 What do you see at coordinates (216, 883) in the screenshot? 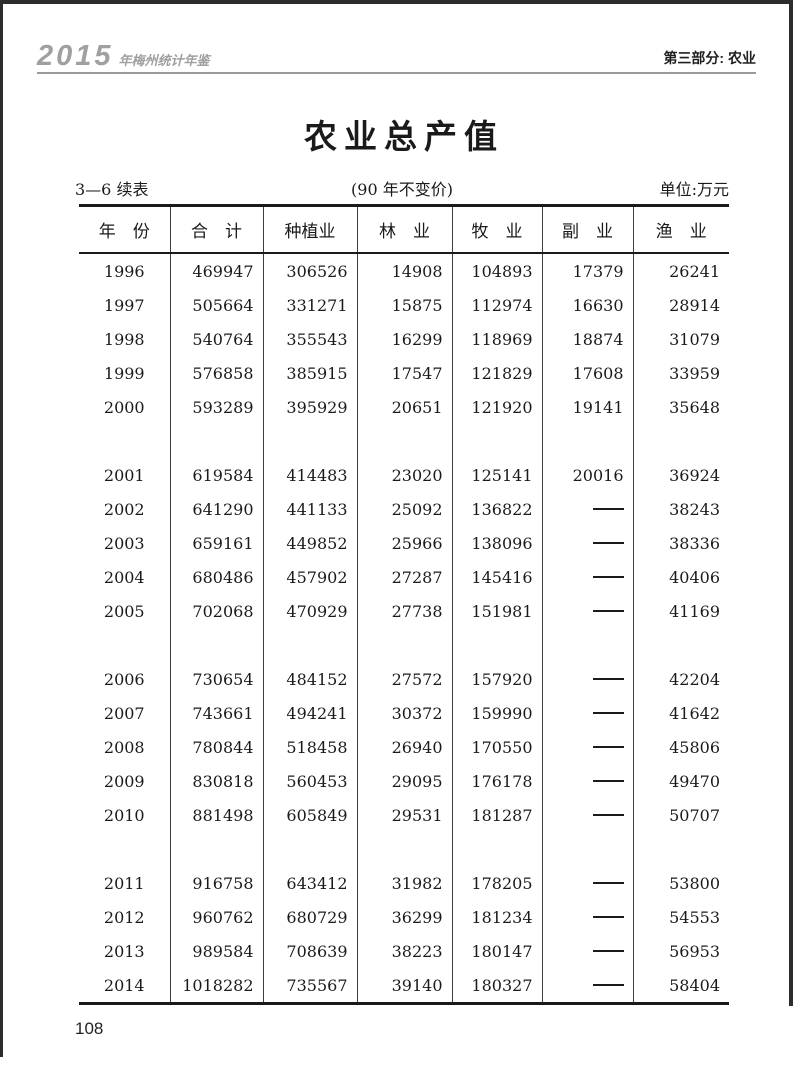
I see `value-cell: 916758` at bounding box center [216, 883].